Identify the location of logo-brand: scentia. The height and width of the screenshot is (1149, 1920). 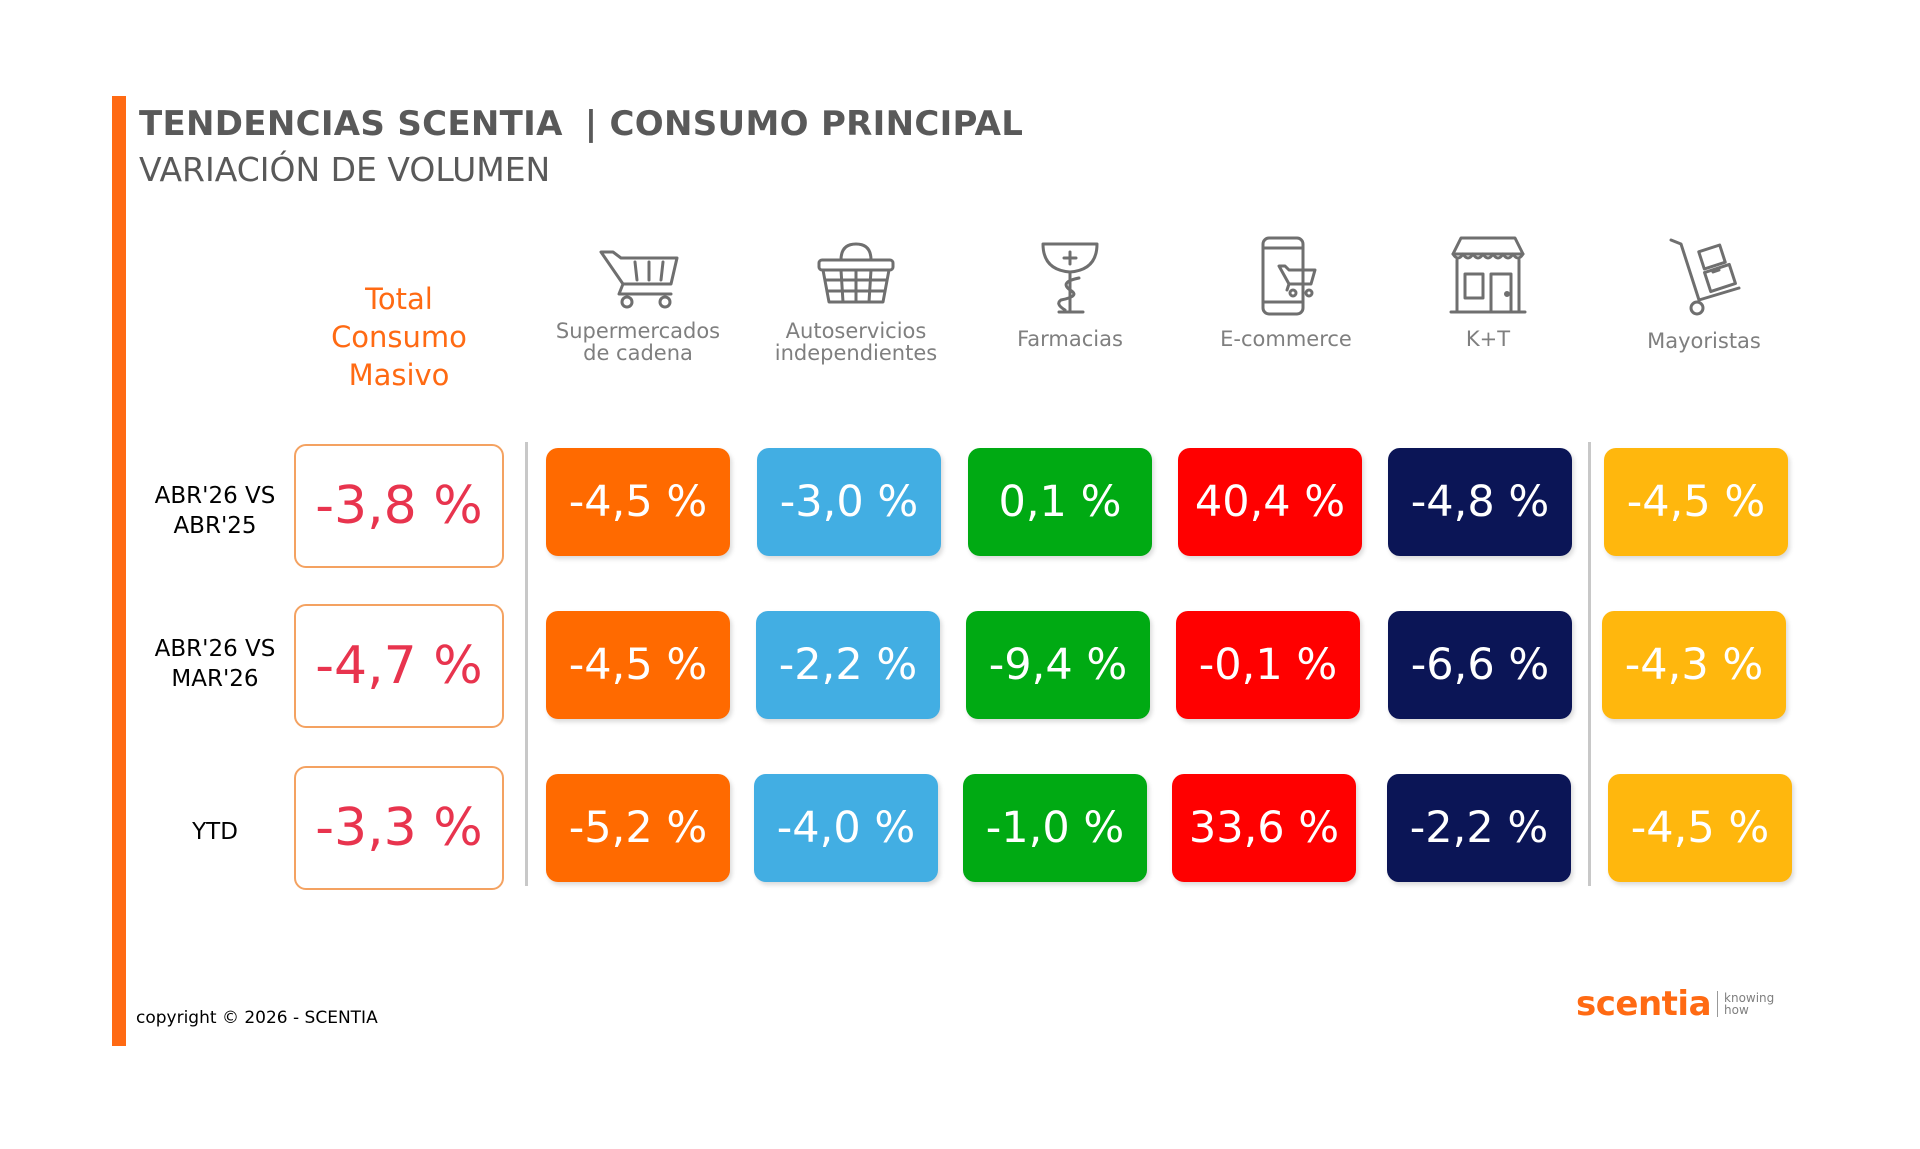
(1644, 1004).